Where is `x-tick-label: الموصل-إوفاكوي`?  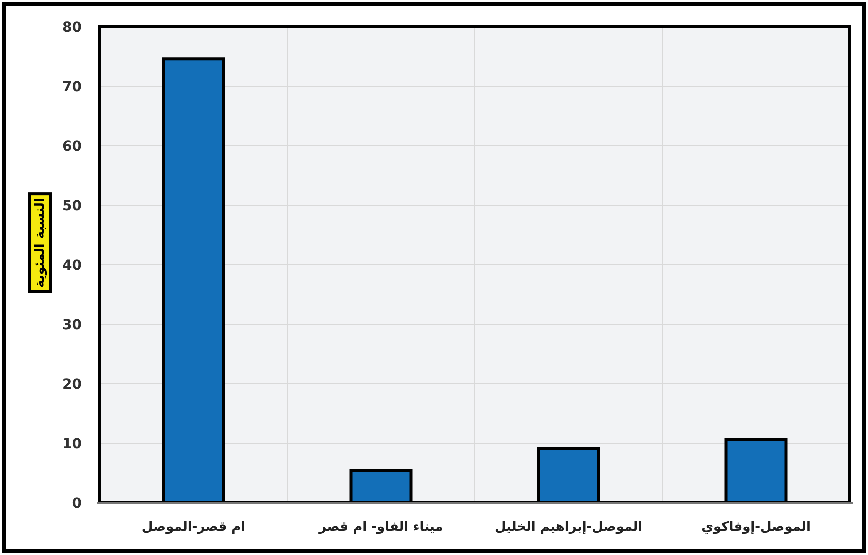 x-tick-label: الموصل-إوفاكوي is located at coordinates (756, 527).